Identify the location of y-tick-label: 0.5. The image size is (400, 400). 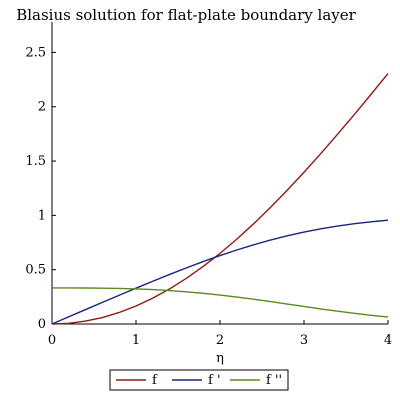
(35, 270).